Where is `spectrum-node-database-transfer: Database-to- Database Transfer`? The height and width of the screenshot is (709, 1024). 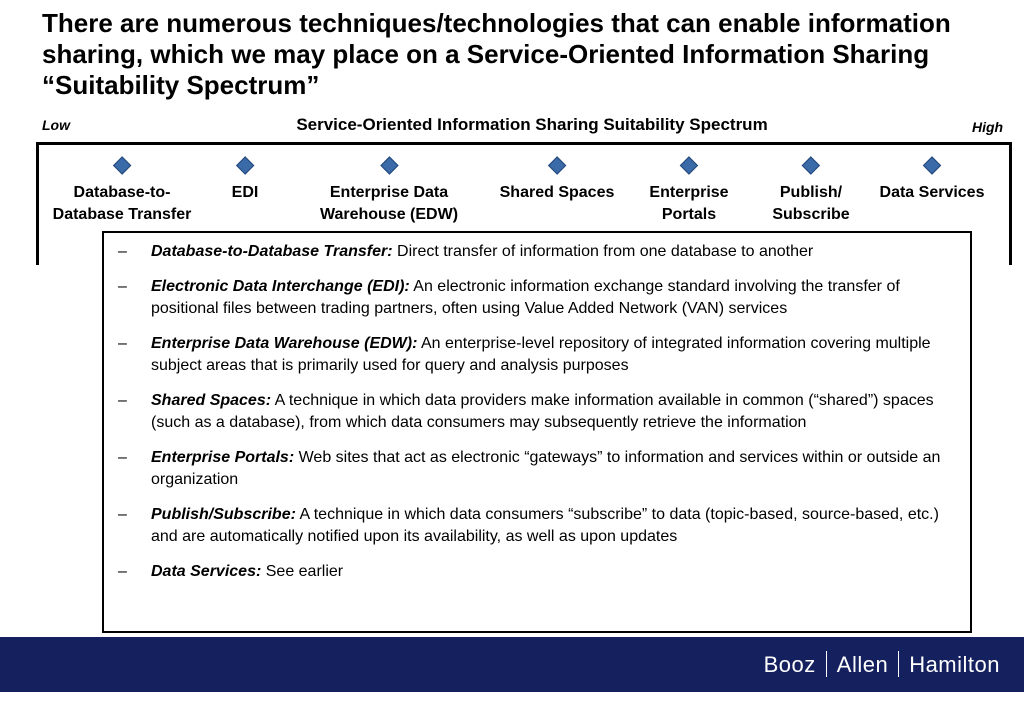 spectrum-node-database-transfer: Database-to- Database Transfer is located at coordinates (122, 191).